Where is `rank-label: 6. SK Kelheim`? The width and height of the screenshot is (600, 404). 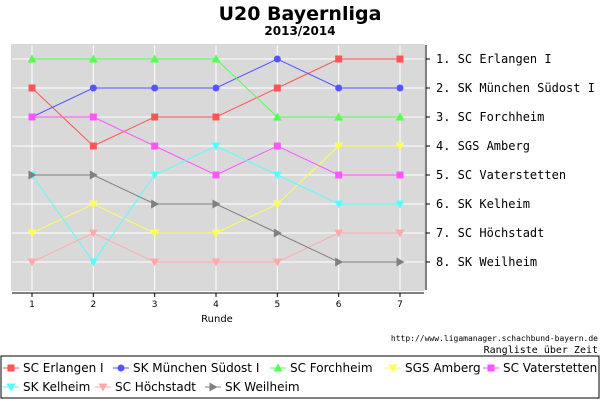 rank-label: 6. SK Kelheim is located at coordinates (483, 204).